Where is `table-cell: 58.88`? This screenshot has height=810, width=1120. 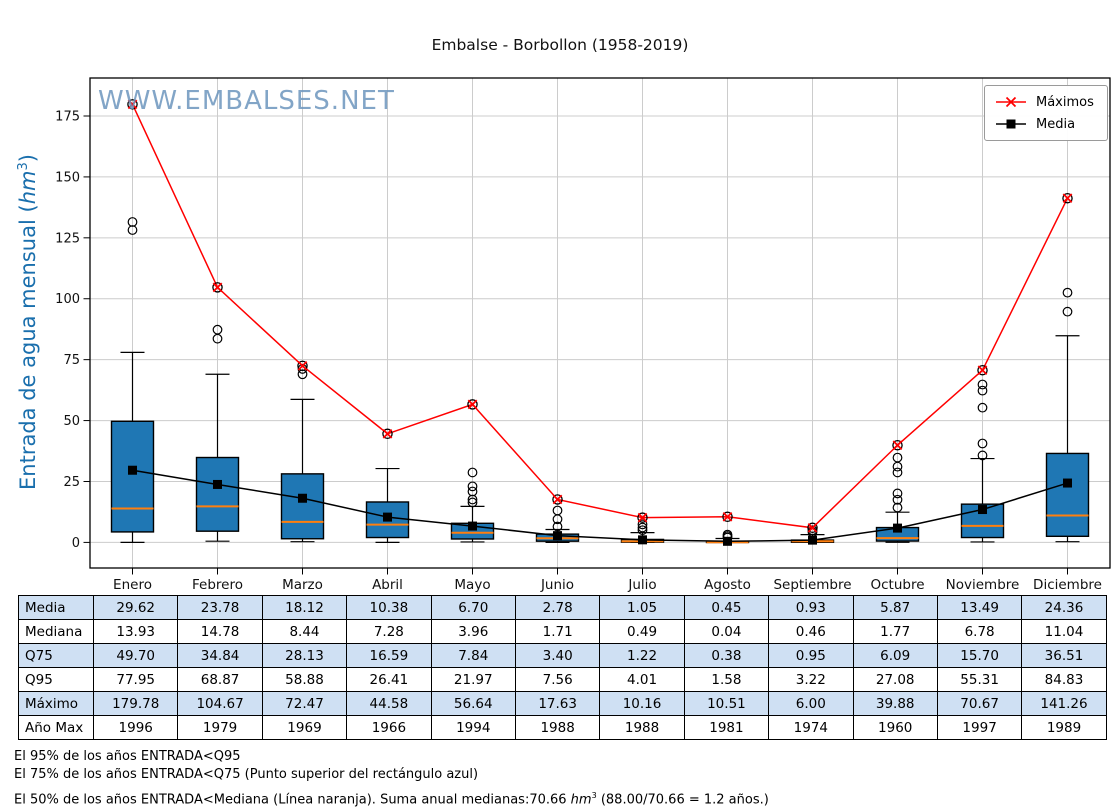
table-cell: 58.88 is located at coordinates (304, 679).